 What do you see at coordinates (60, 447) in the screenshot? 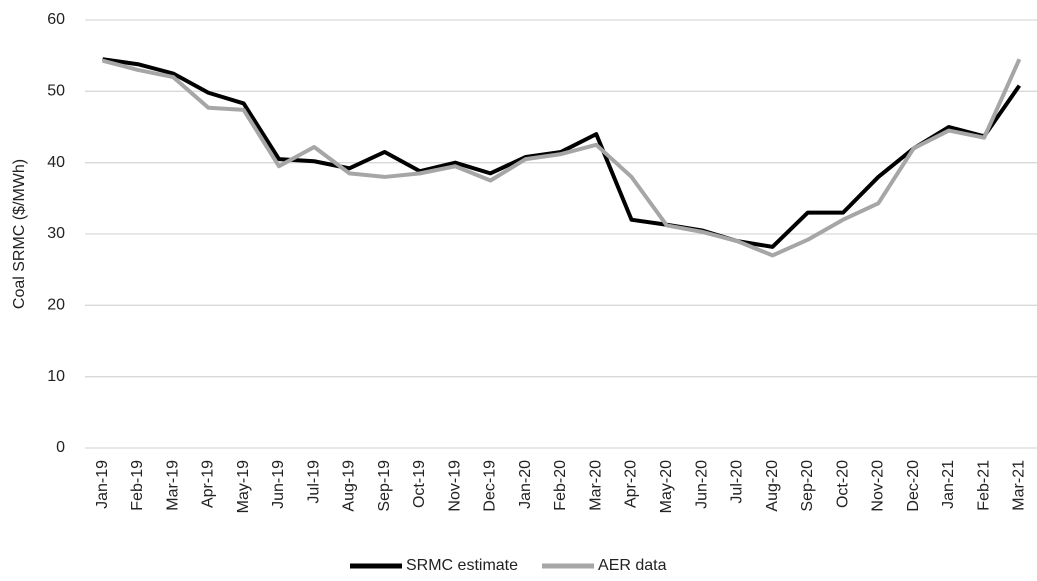
I see `y-tick-label: 0` at bounding box center [60, 447].